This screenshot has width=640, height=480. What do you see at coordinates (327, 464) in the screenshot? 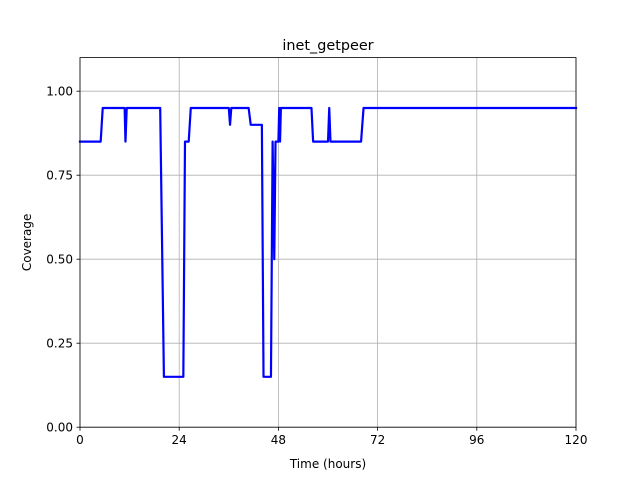
I see `x-axis-label: Time (hours)` at bounding box center [327, 464].